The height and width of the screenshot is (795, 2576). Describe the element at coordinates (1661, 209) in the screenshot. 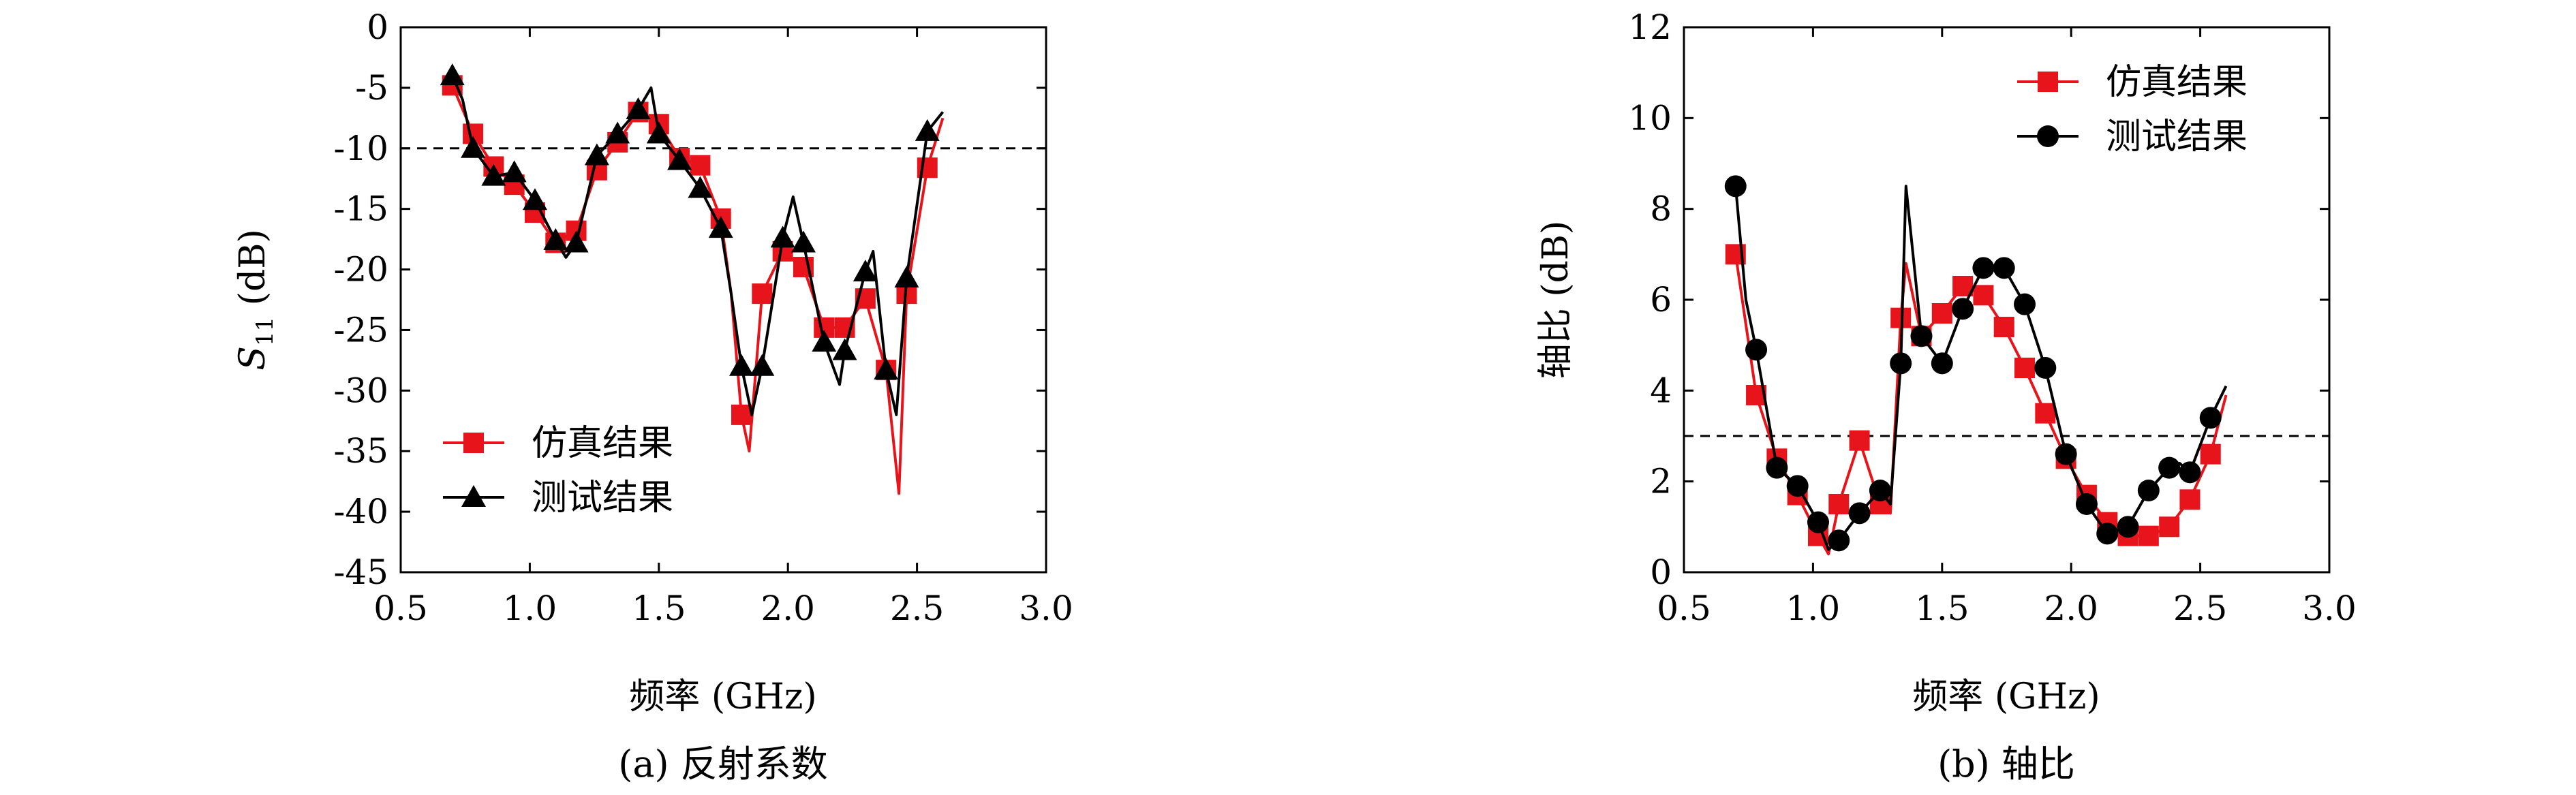

I see `y-tick-label: 8` at that location.